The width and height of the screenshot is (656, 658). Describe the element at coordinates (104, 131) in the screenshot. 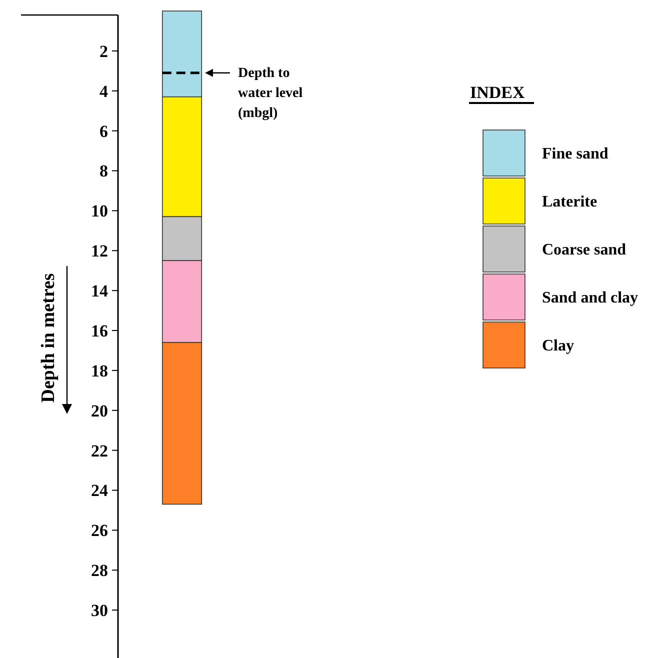

I see `y-tick-label: 6` at that location.